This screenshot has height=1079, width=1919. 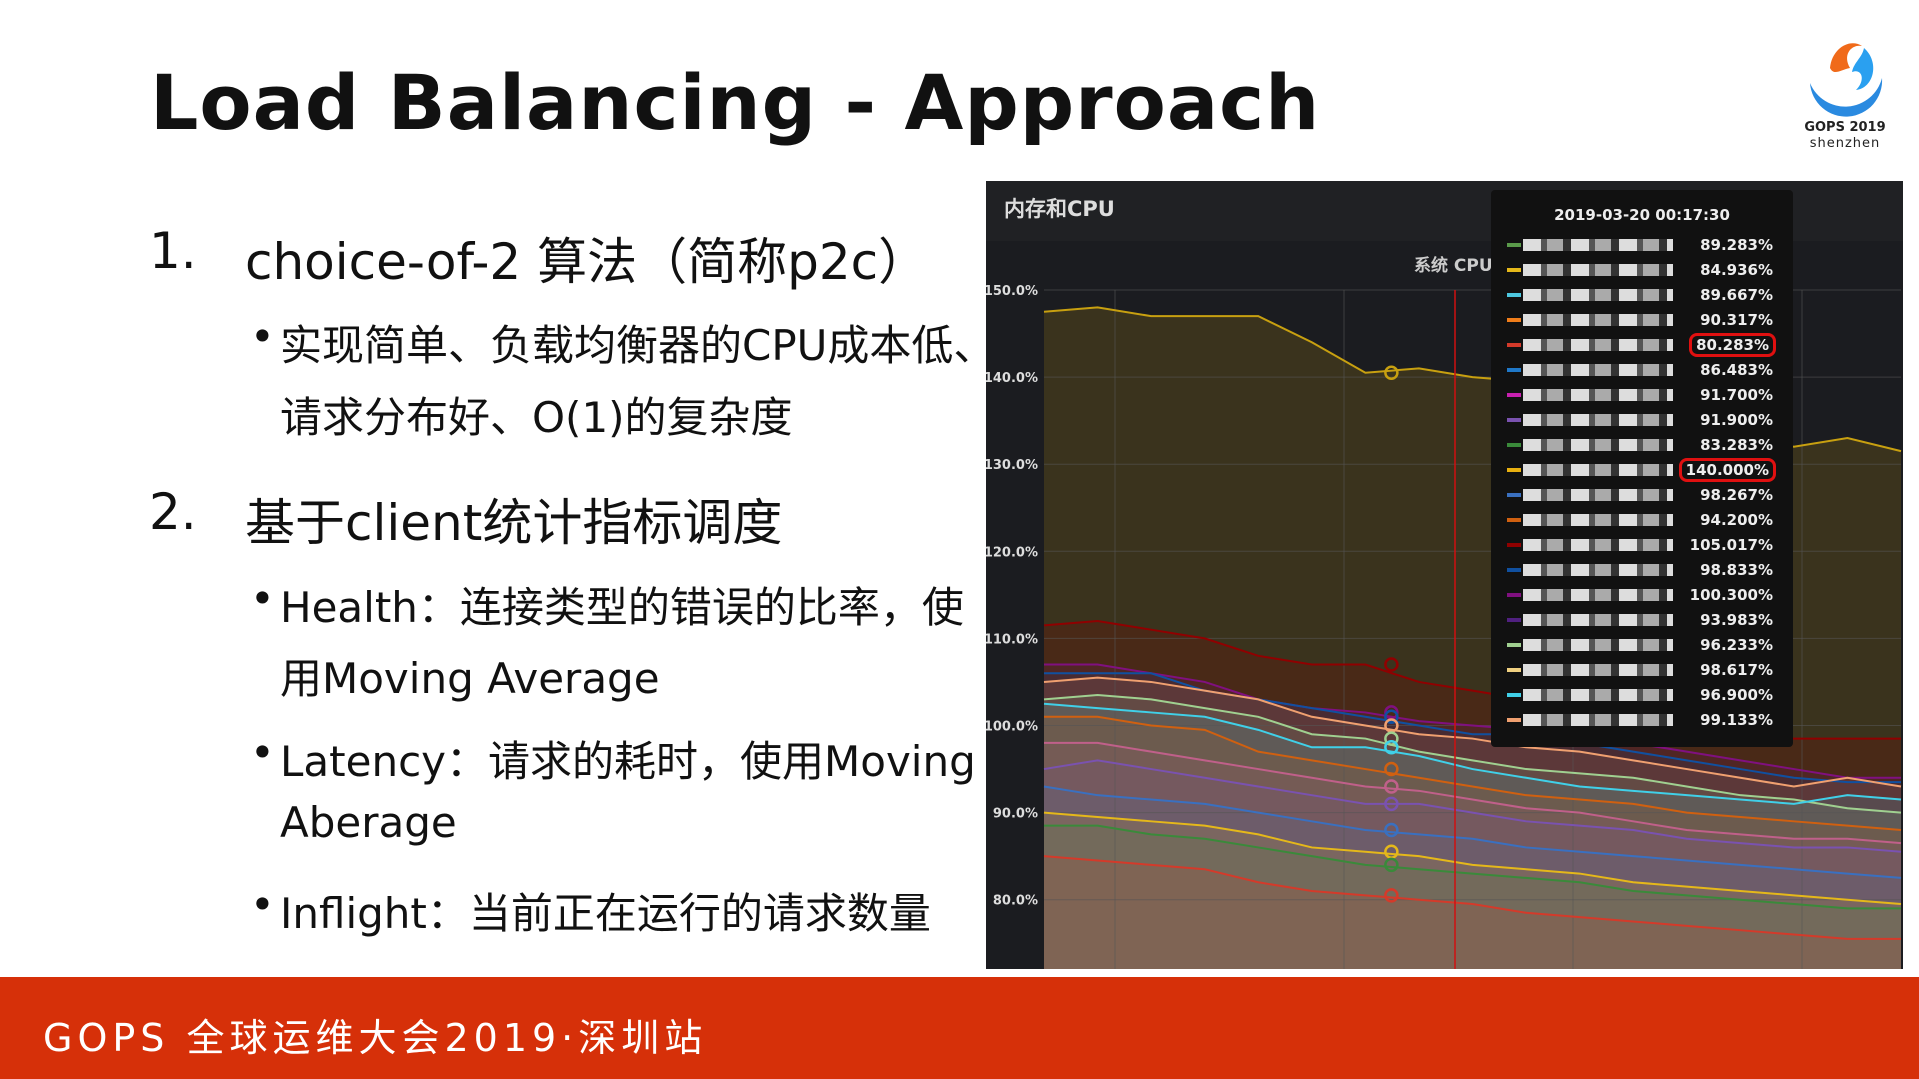 What do you see at coordinates (1736, 395) in the screenshot?
I see `series-value: 91.700%` at bounding box center [1736, 395].